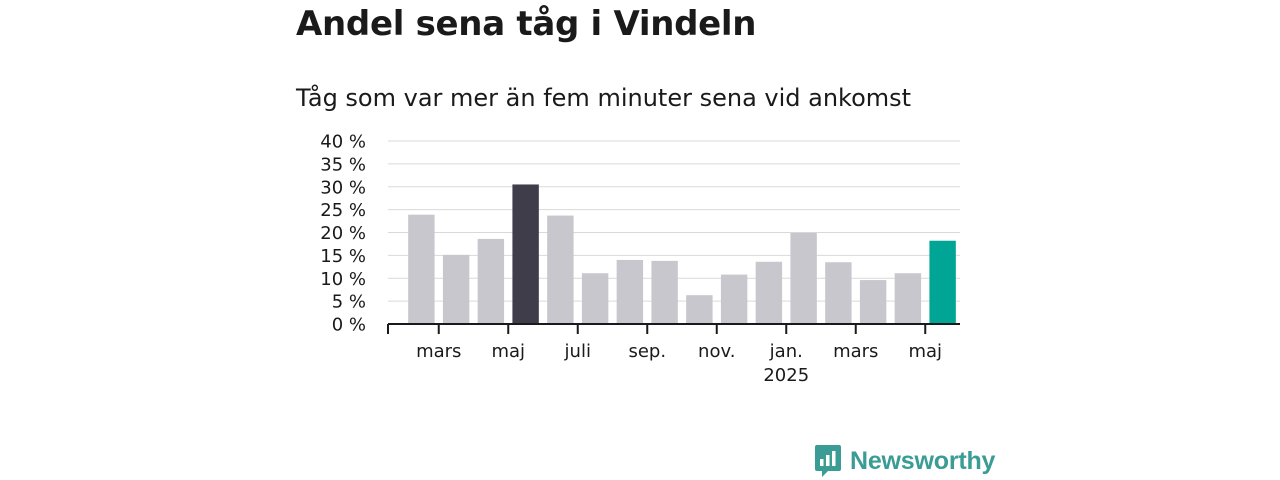 The image size is (1280, 480). Describe the element at coordinates (716, 351) in the screenshot. I see `x-tick-label: nov.` at that location.